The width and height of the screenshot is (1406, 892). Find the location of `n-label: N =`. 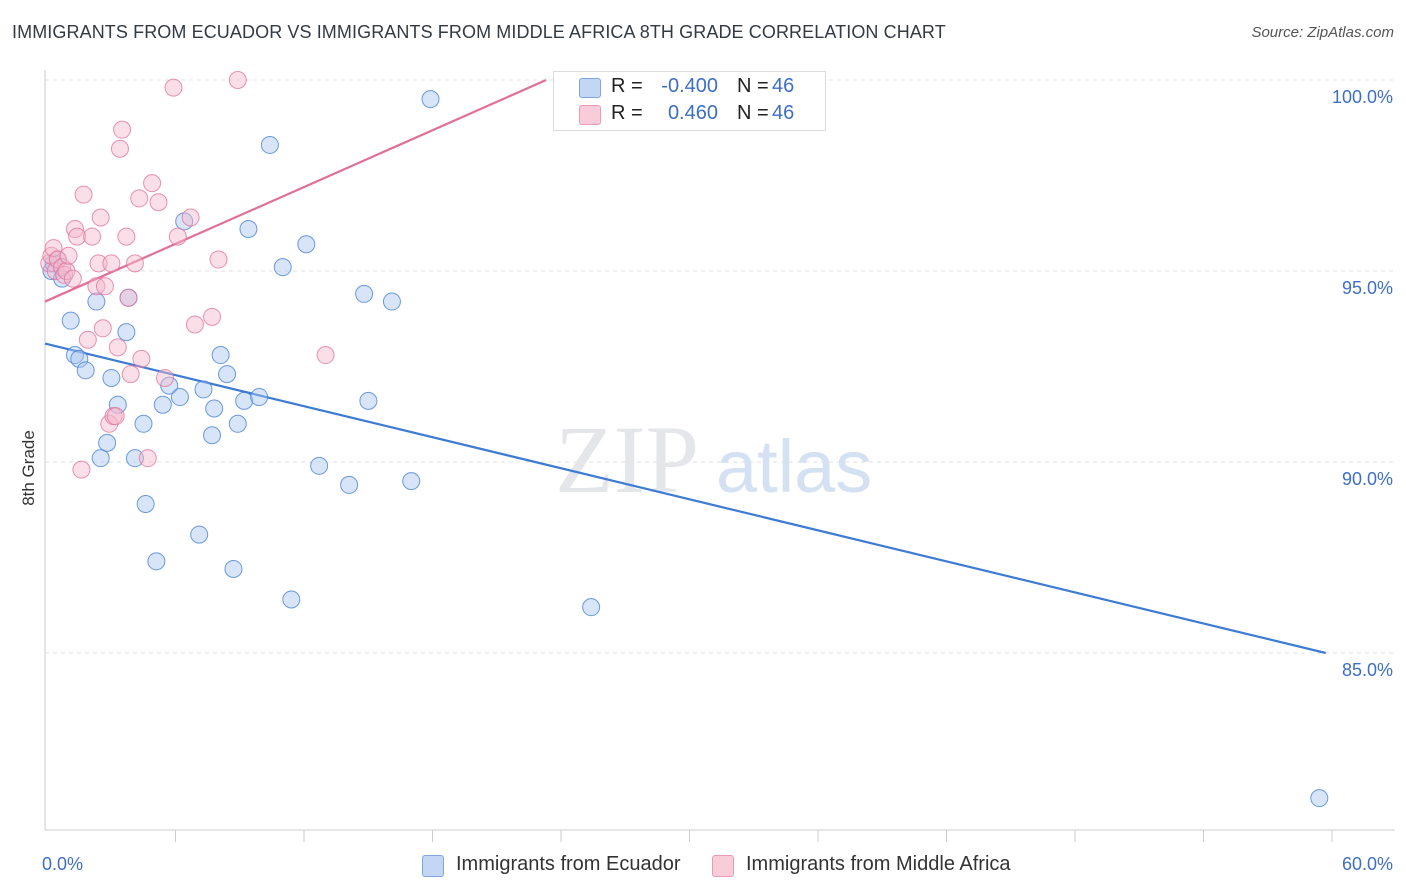

n-label: N = is located at coordinates (753, 86).